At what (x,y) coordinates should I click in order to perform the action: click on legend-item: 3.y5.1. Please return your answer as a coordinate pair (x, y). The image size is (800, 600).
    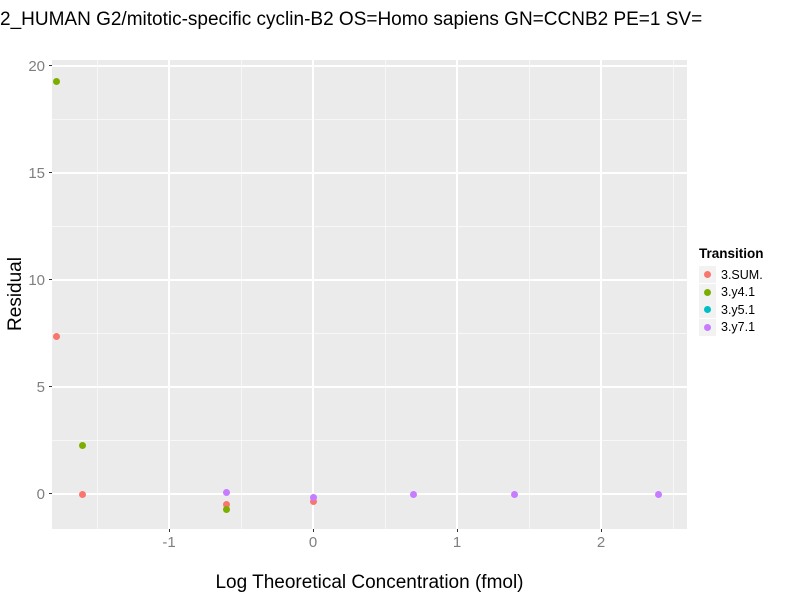
    Looking at the image, I should click on (731, 310).